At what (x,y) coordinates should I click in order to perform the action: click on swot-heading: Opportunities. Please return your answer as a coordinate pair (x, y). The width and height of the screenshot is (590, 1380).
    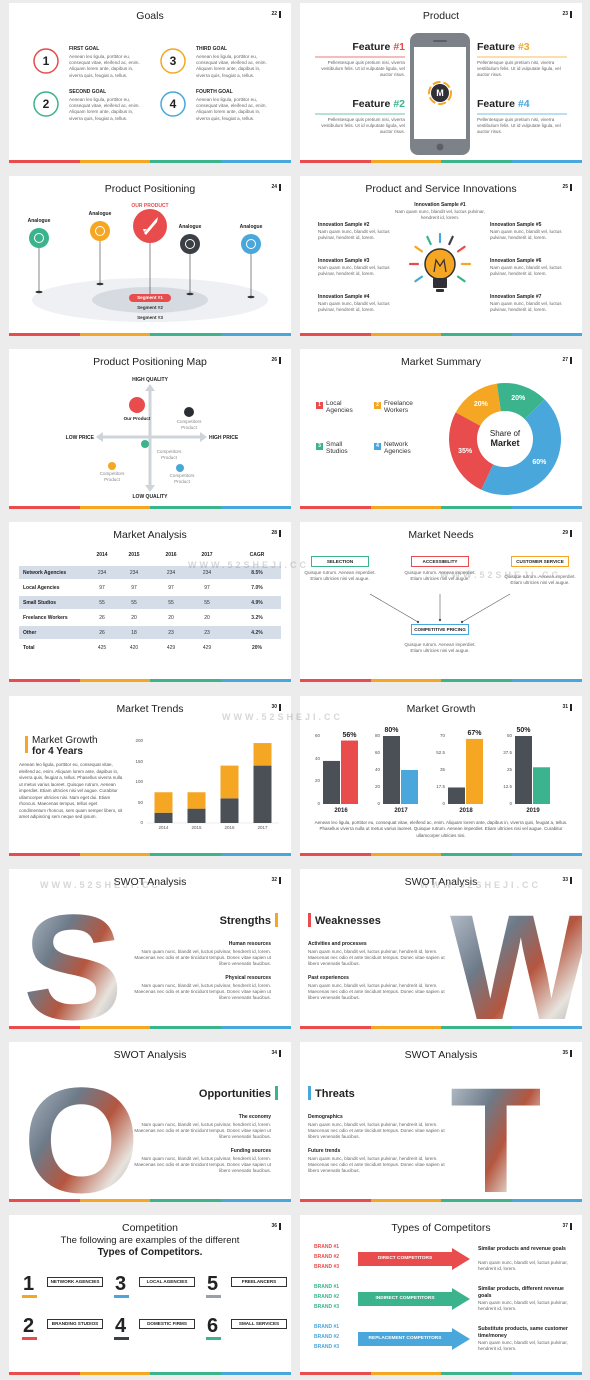
    Looking at the image, I should click on (234, 1094).